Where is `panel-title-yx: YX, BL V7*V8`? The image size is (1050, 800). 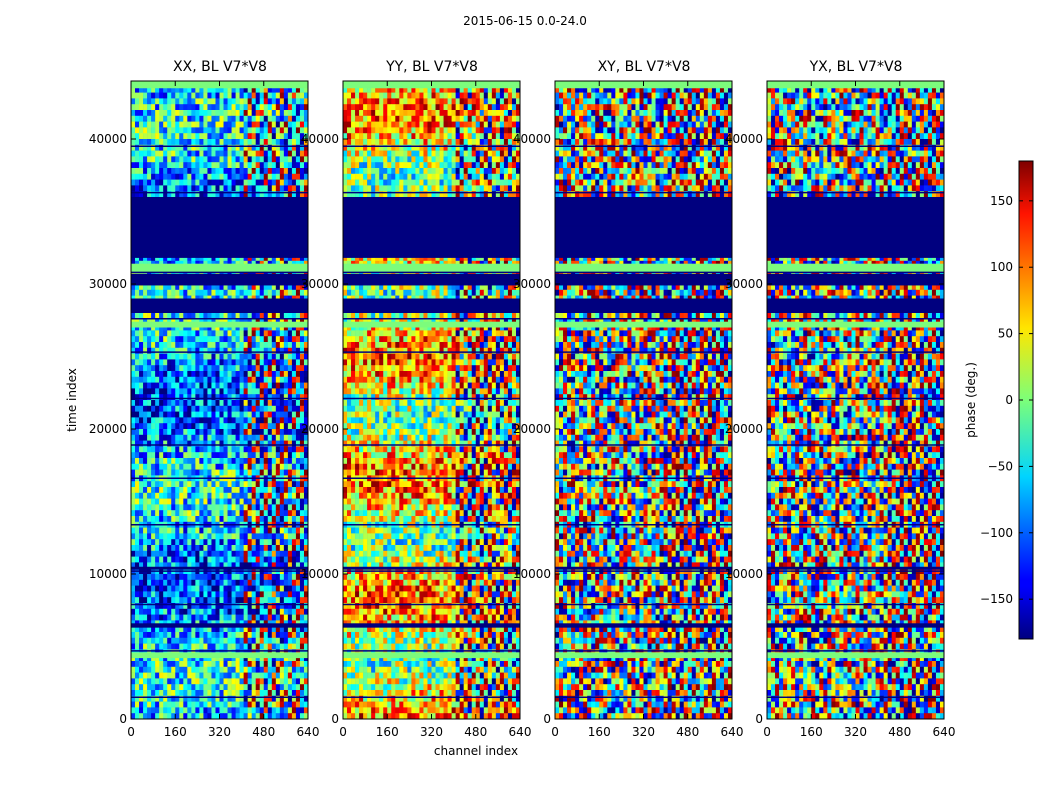 panel-title-yx: YX, BL V7*V8 is located at coordinates (856, 67).